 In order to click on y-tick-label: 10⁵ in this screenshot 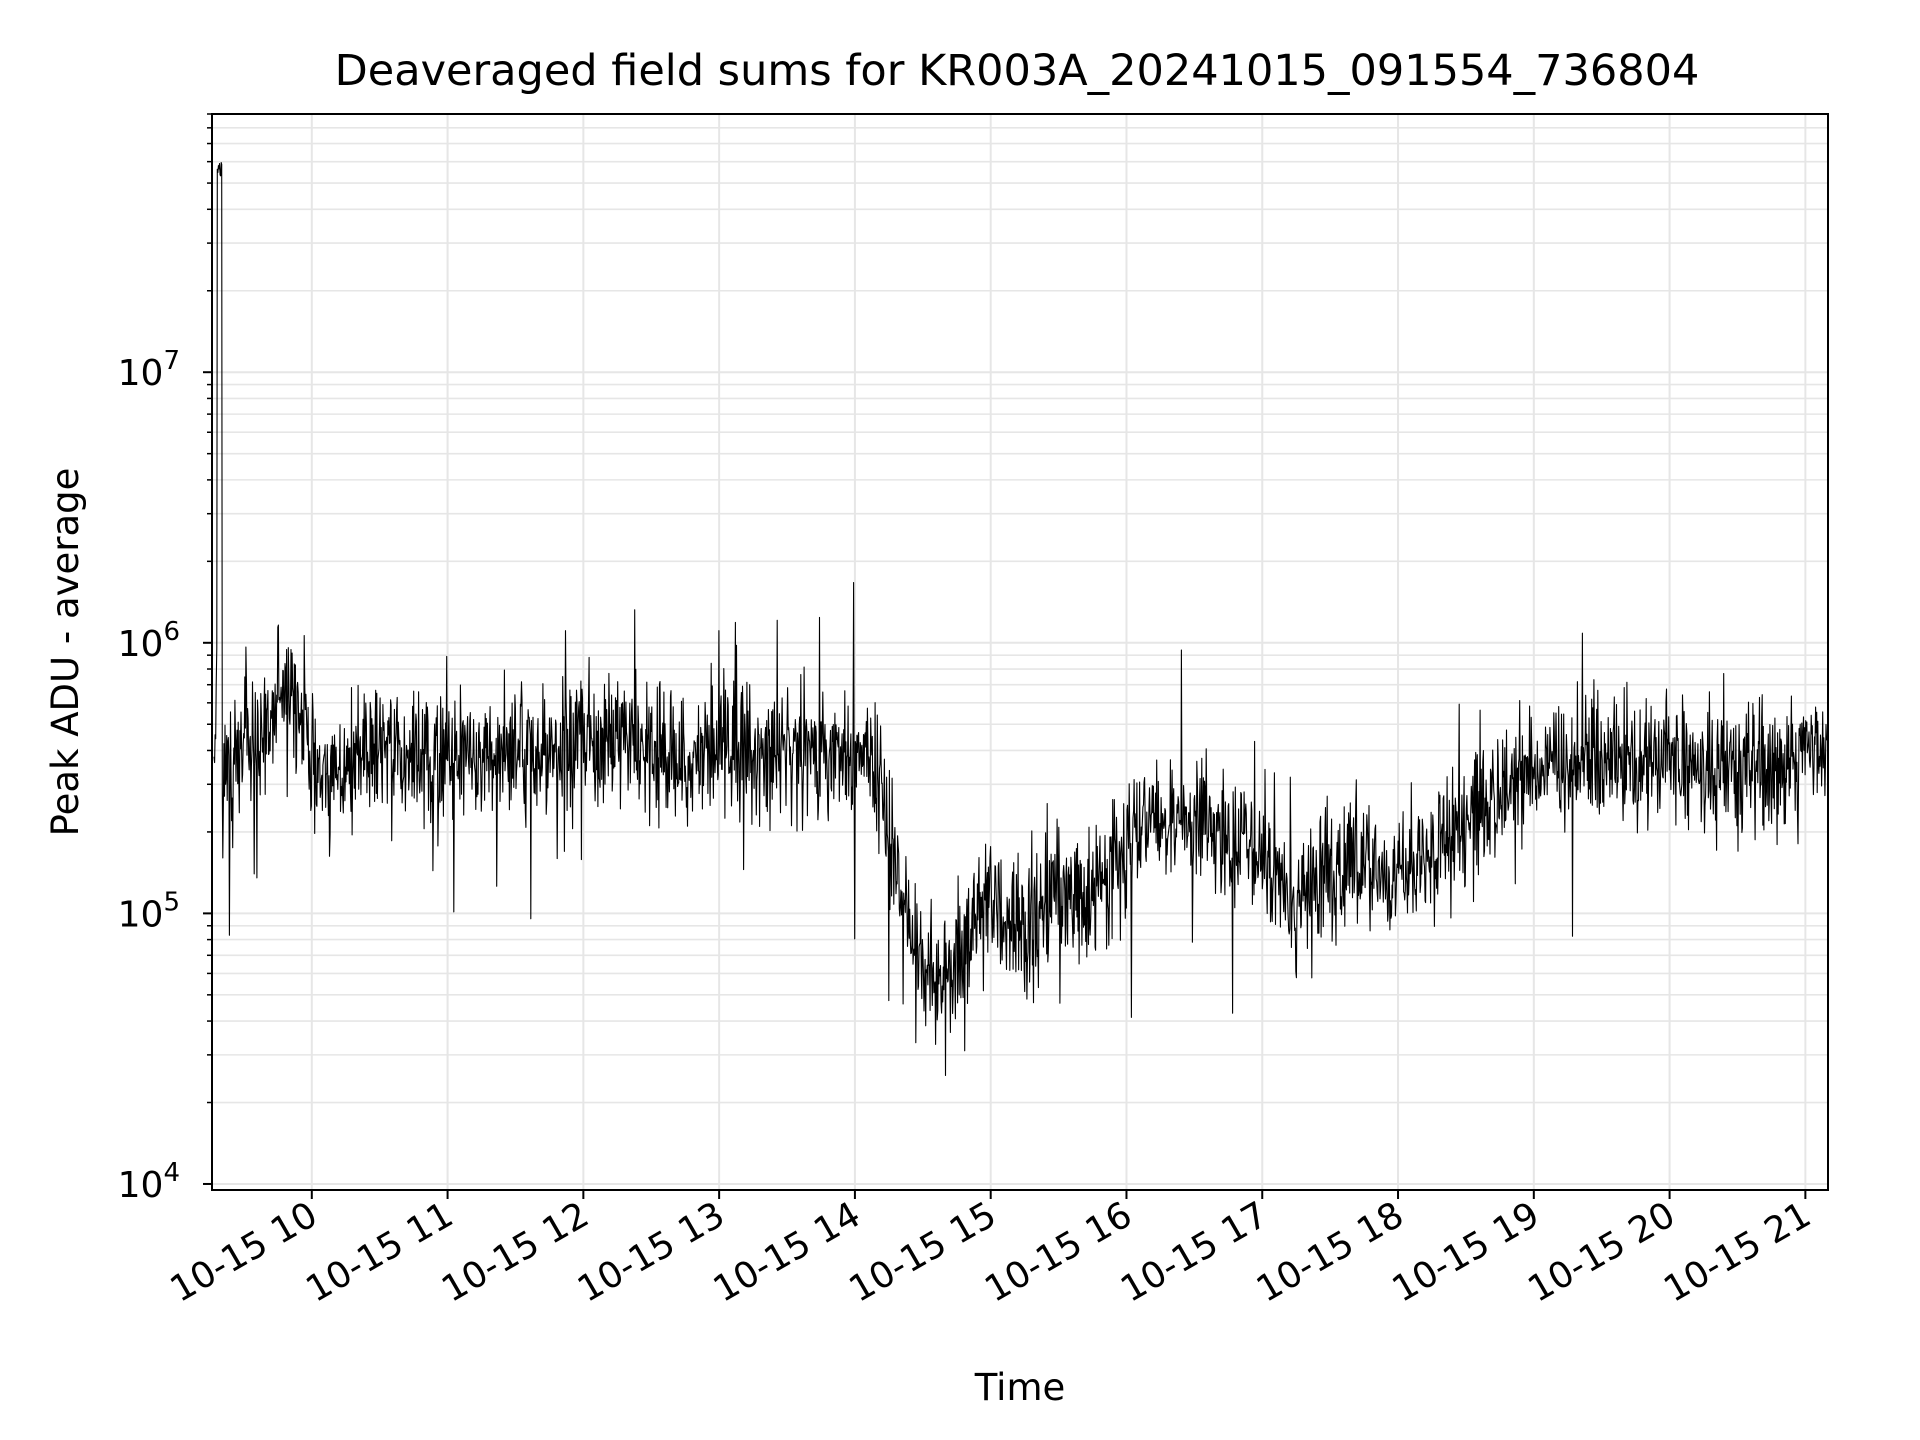, I will do `click(149, 911)`.